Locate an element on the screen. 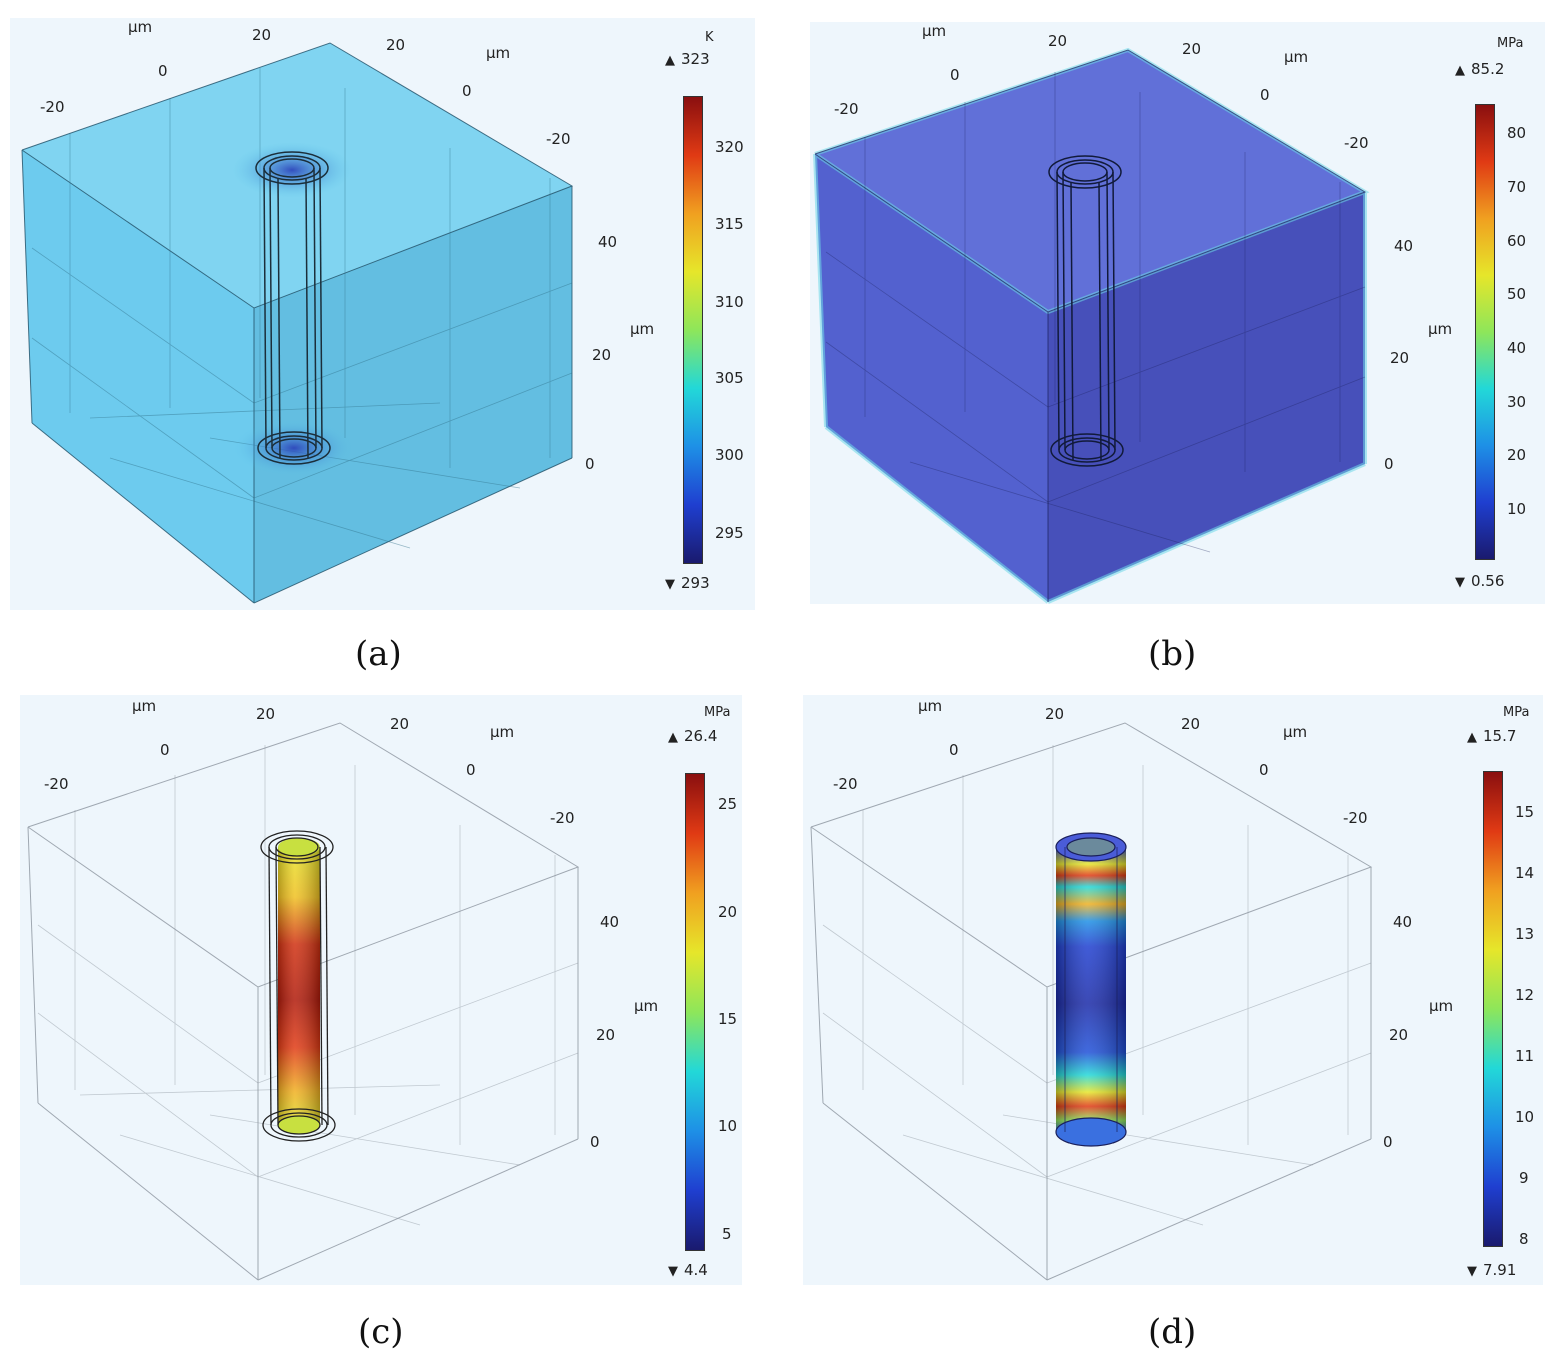 This screenshot has width=1554, height=1360. colorbar-tick: 11 is located at coordinates (1525, 1056).